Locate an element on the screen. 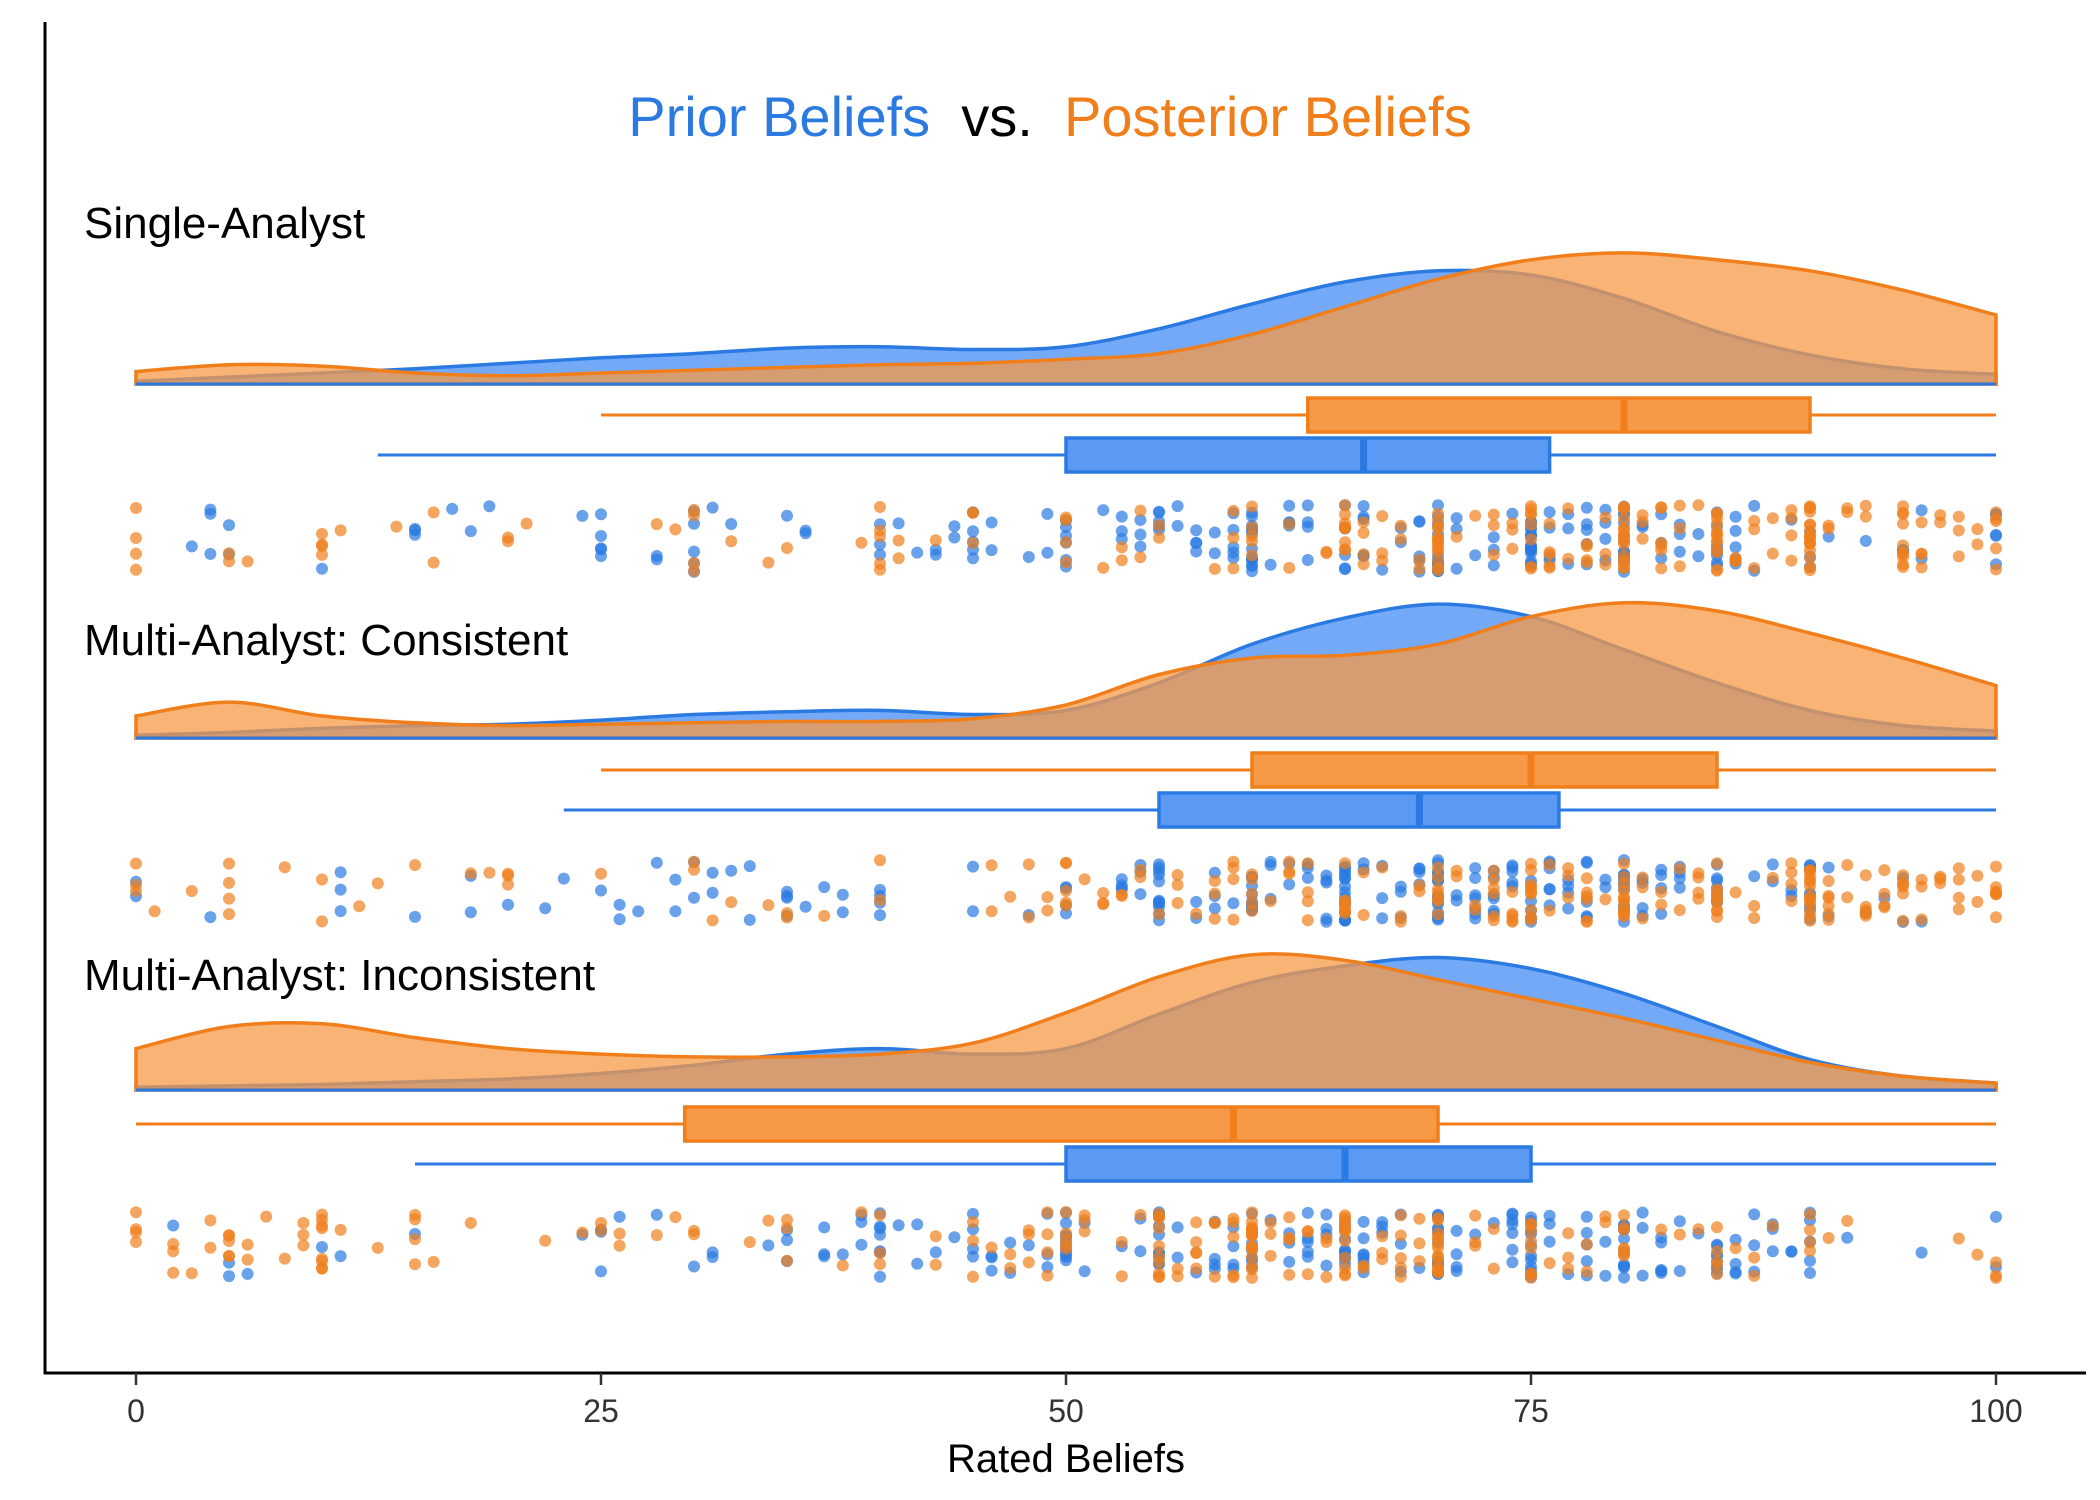  box-iqr is located at coordinates (1308, 455).